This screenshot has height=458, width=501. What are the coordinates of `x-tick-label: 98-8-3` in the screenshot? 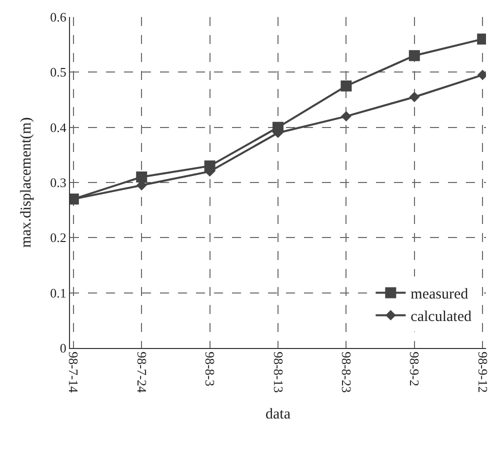 It's located at (210, 369).